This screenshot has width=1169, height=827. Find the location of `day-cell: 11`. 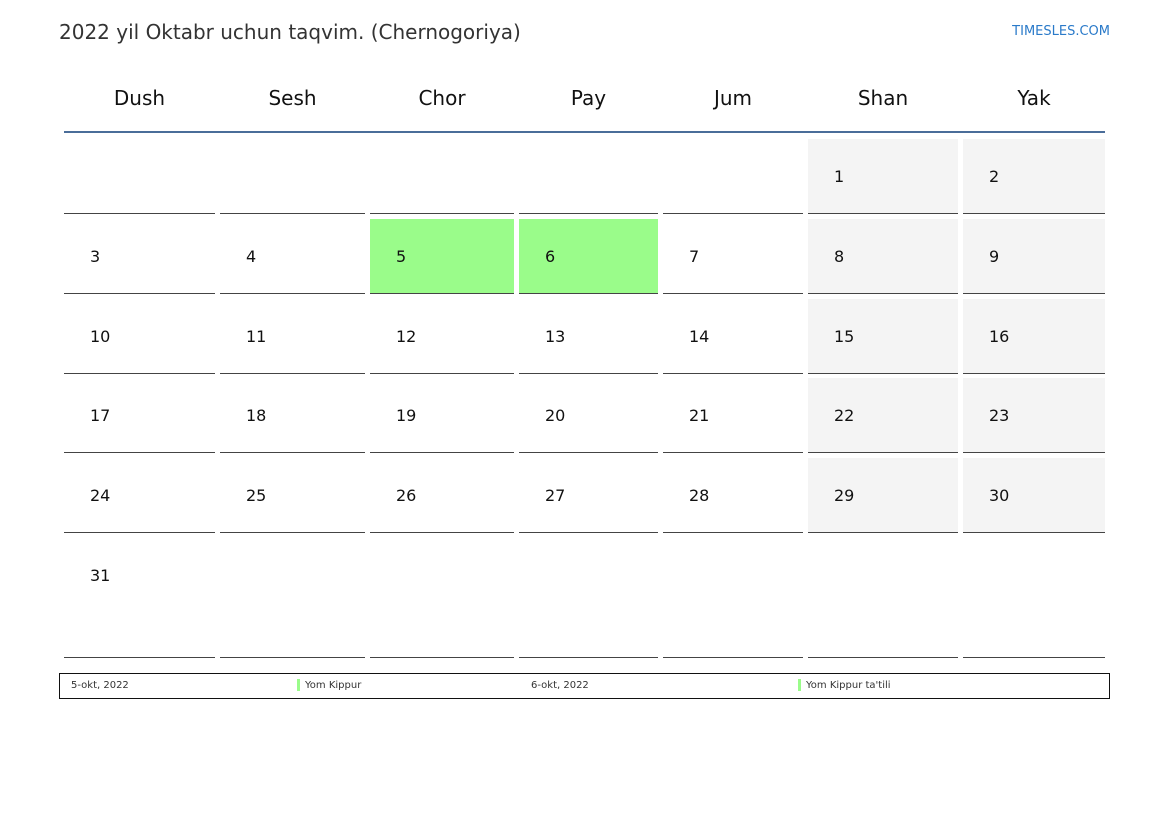

day-cell: 11 is located at coordinates (292, 336).